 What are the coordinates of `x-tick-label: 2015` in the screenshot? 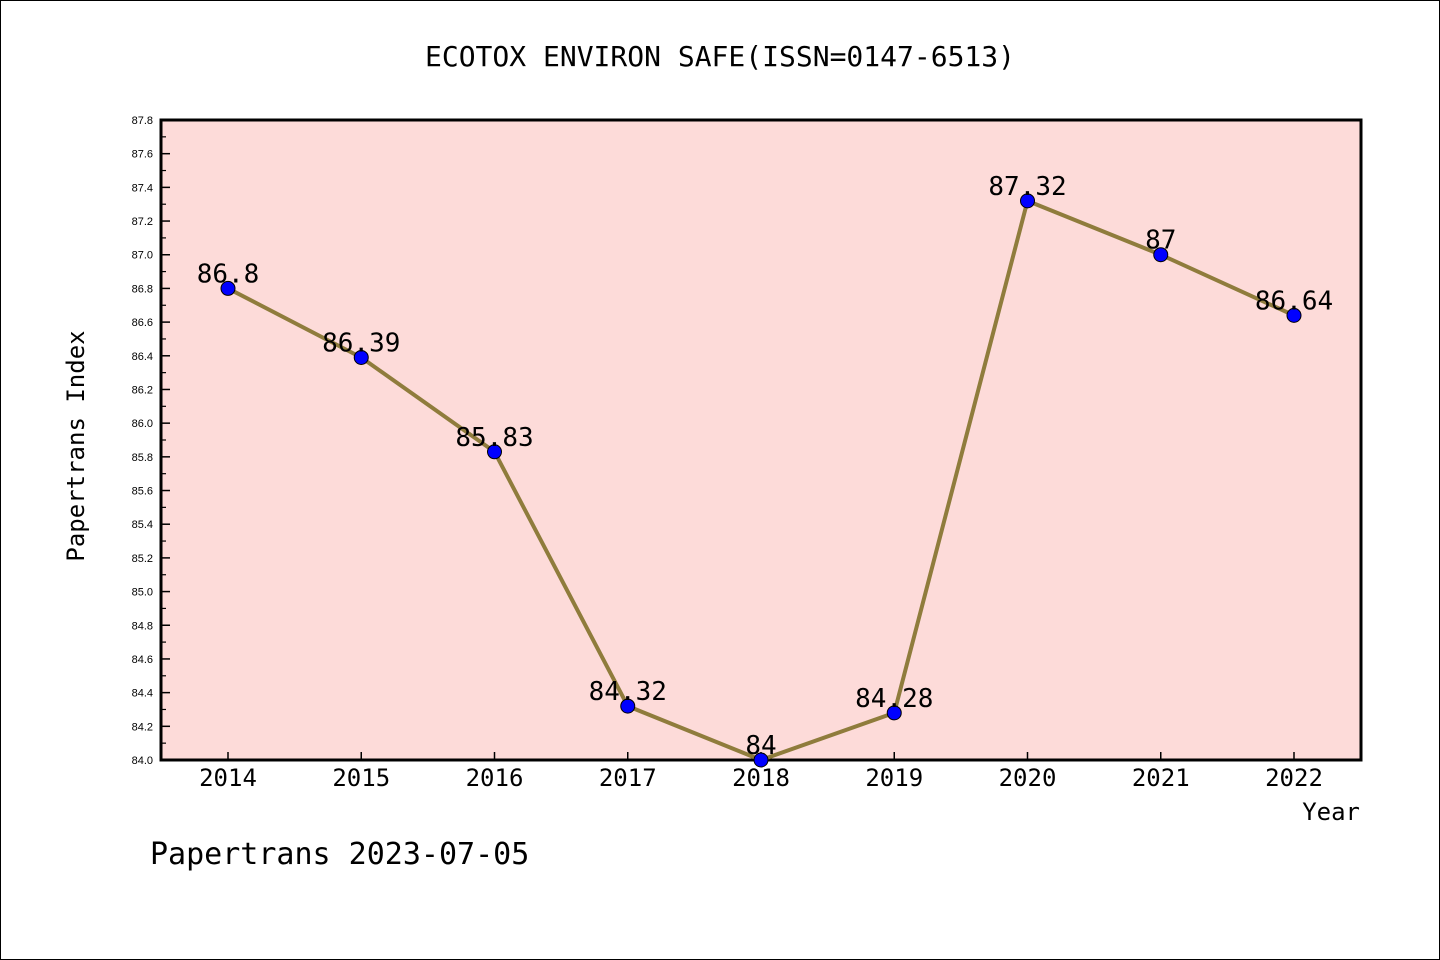 It's located at (361, 778).